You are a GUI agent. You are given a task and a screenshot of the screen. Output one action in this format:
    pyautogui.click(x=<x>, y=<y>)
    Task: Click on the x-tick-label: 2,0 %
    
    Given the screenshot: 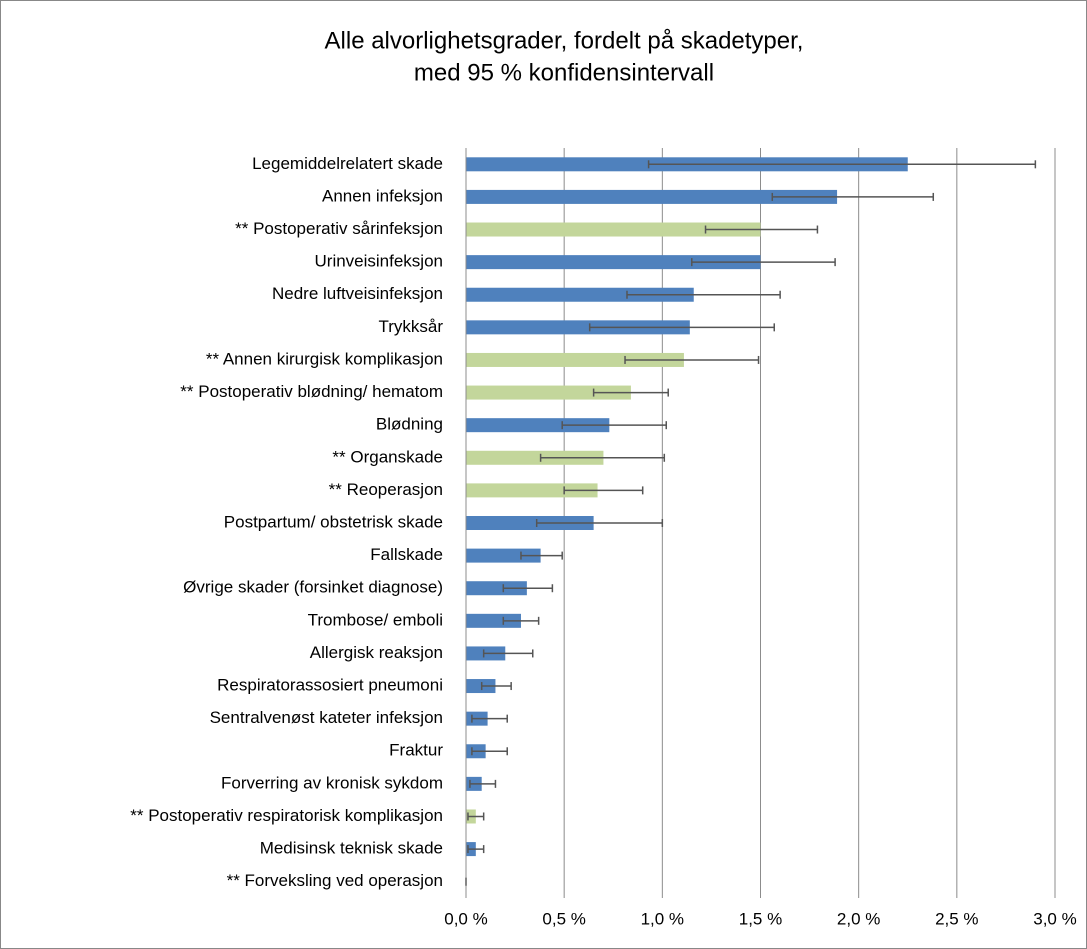 What is the action you would take?
    pyautogui.click(x=858, y=918)
    